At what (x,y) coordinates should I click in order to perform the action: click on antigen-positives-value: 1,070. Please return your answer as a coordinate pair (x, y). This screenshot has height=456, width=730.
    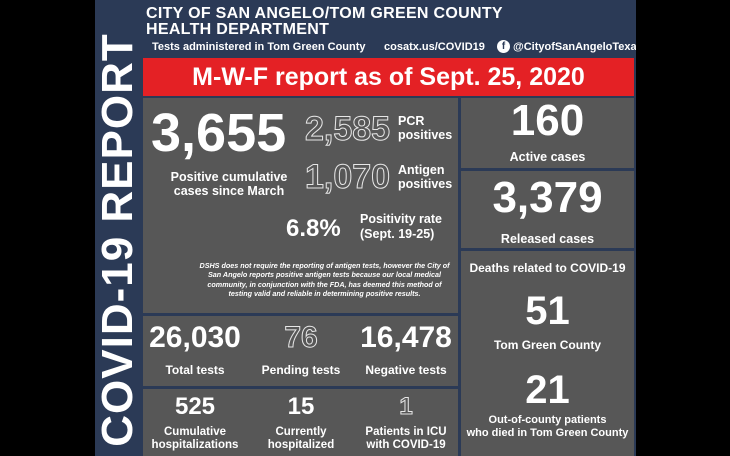
    Looking at the image, I should click on (347, 177).